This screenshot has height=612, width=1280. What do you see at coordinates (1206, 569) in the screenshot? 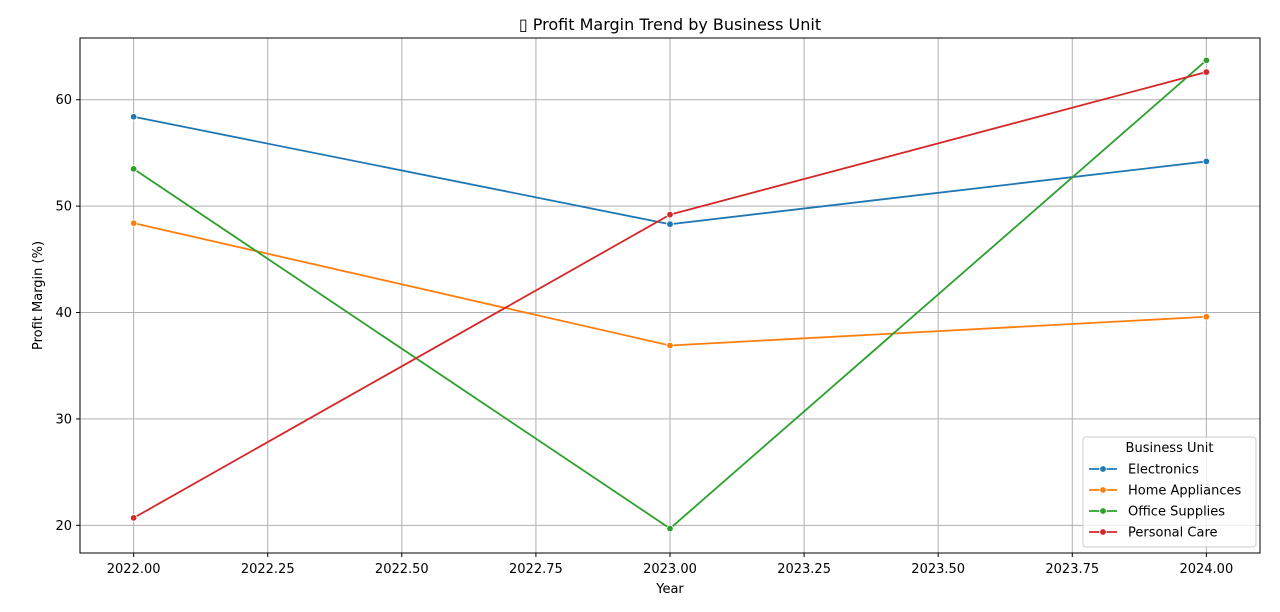
I see `x-tick-label: 2024.00` at bounding box center [1206, 569].